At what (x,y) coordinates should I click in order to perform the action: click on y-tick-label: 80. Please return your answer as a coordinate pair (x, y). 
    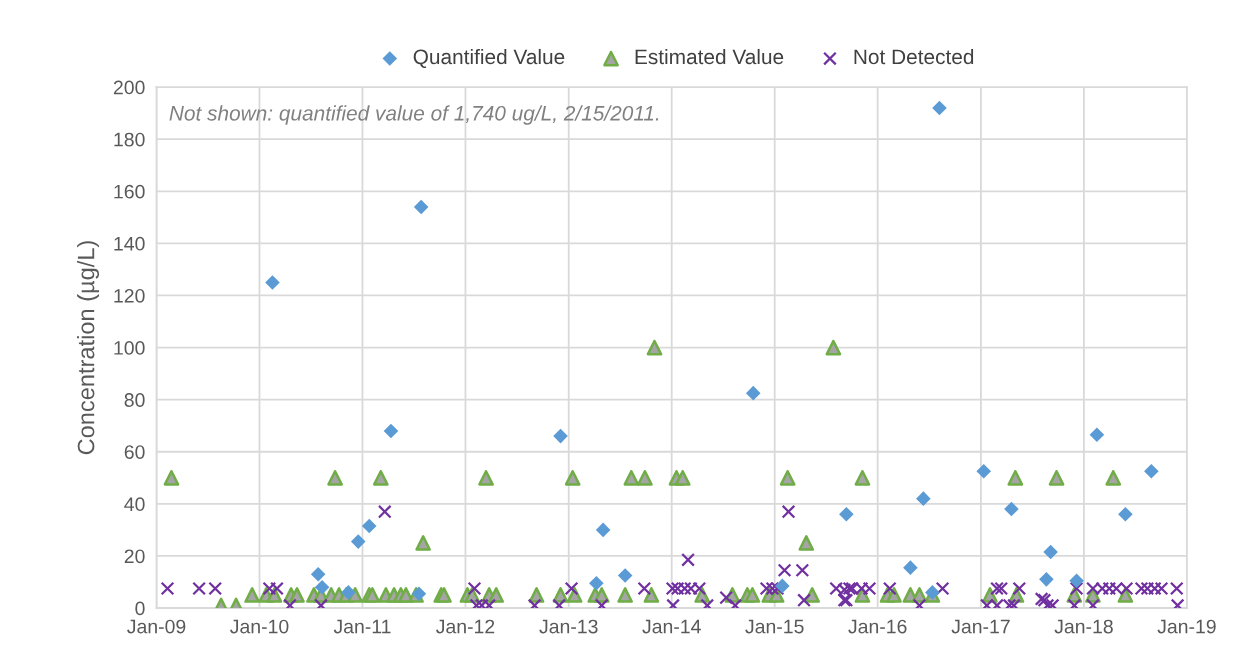
    Looking at the image, I should click on (134, 400).